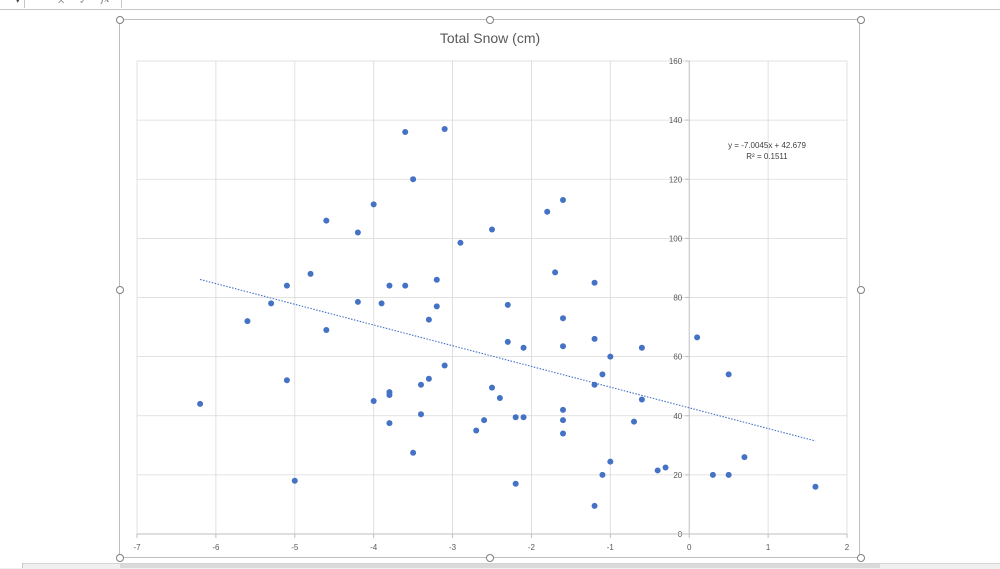  Describe the element at coordinates (83, 3) in the screenshot. I see `enter-icon: ✓` at that location.